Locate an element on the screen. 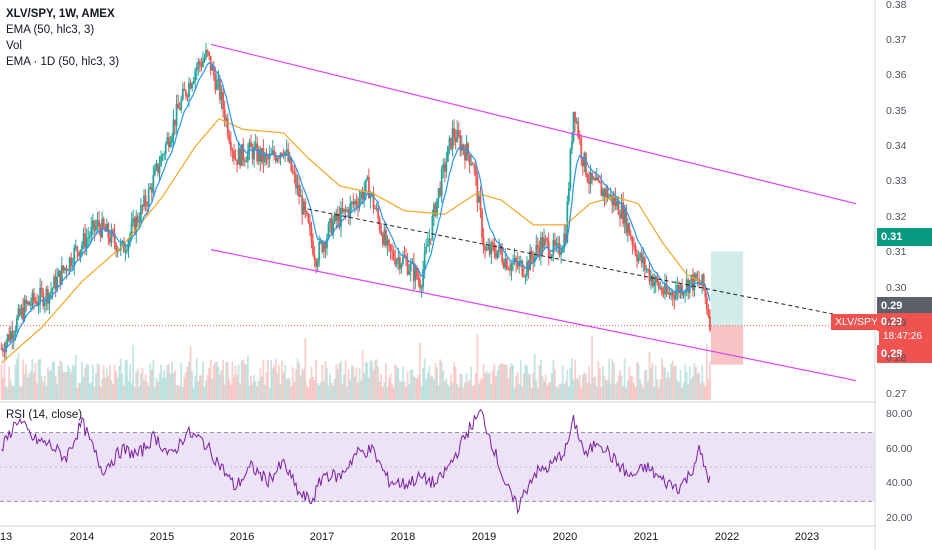  legend-vol: Vol is located at coordinates (14, 46).